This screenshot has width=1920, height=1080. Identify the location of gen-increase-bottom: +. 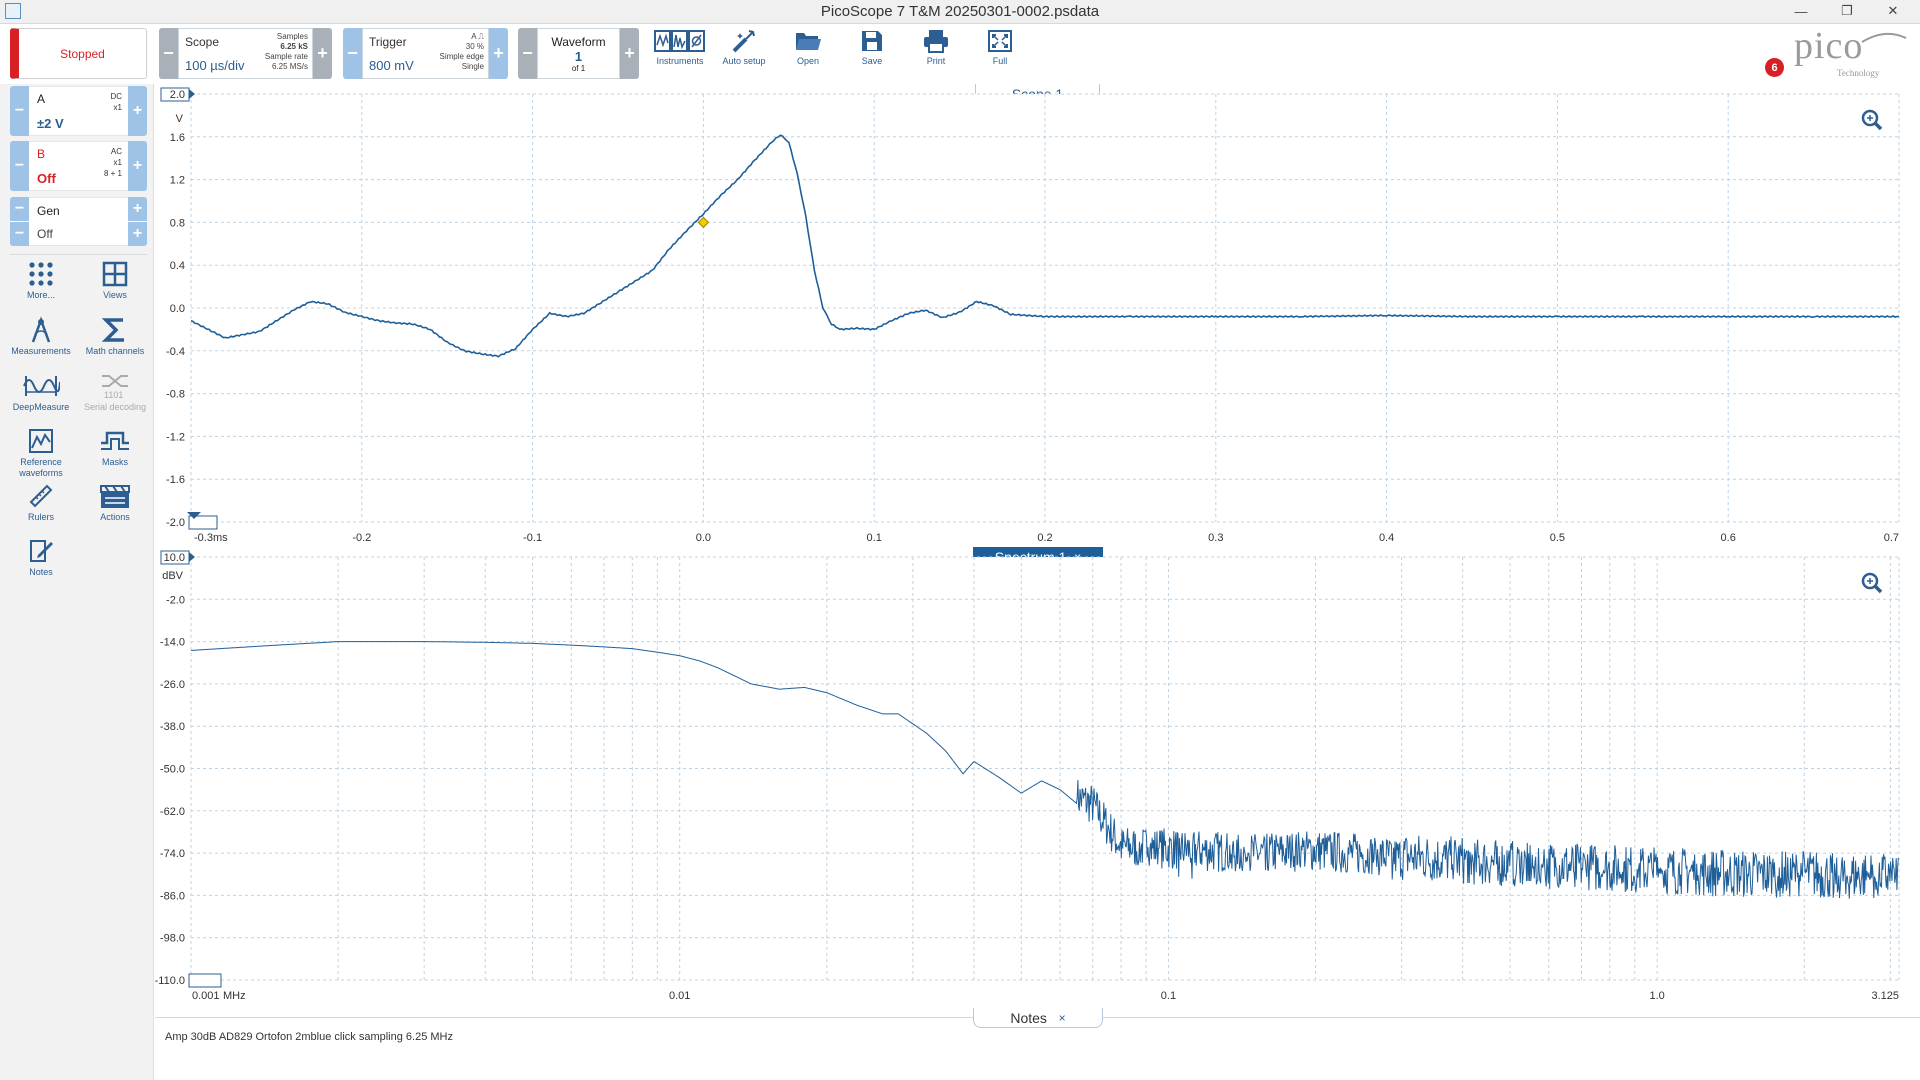
(137, 233).